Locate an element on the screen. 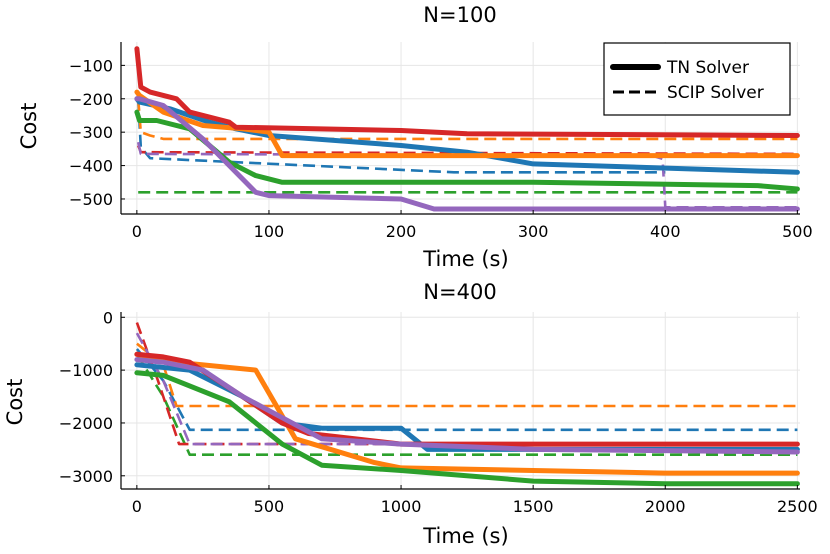 The height and width of the screenshot is (554, 830). y-tick-label: −400 is located at coordinates (91, 166).